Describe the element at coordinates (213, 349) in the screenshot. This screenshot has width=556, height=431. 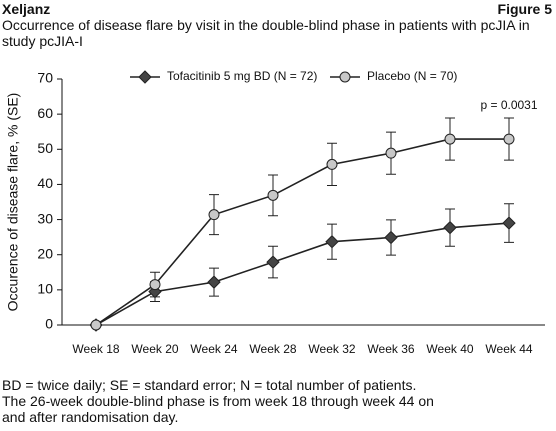
I see `x-tick-label: Week 24` at that location.